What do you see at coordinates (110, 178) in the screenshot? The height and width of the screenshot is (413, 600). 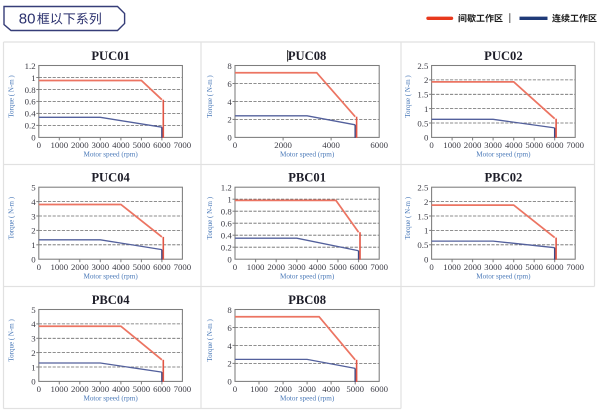 I see `svg-text: PUC04` at bounding box center [110, 178].